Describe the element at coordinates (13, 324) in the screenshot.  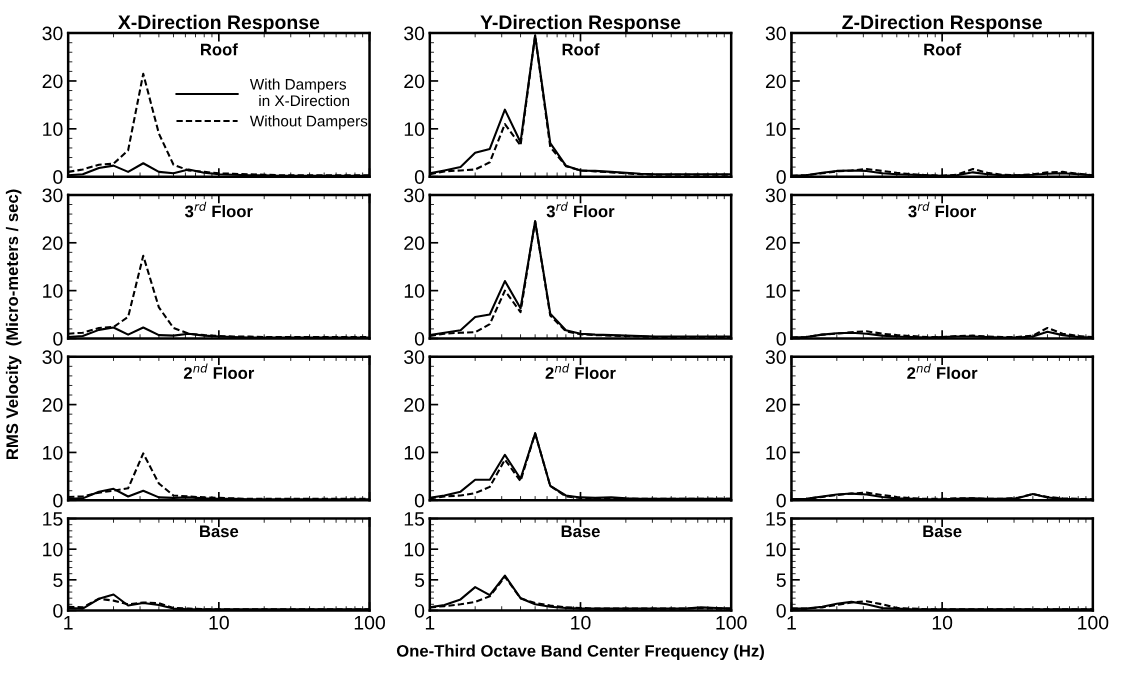
I see `y-axis-title: RMS Velocity (Micro-meters / sec)` at that location.